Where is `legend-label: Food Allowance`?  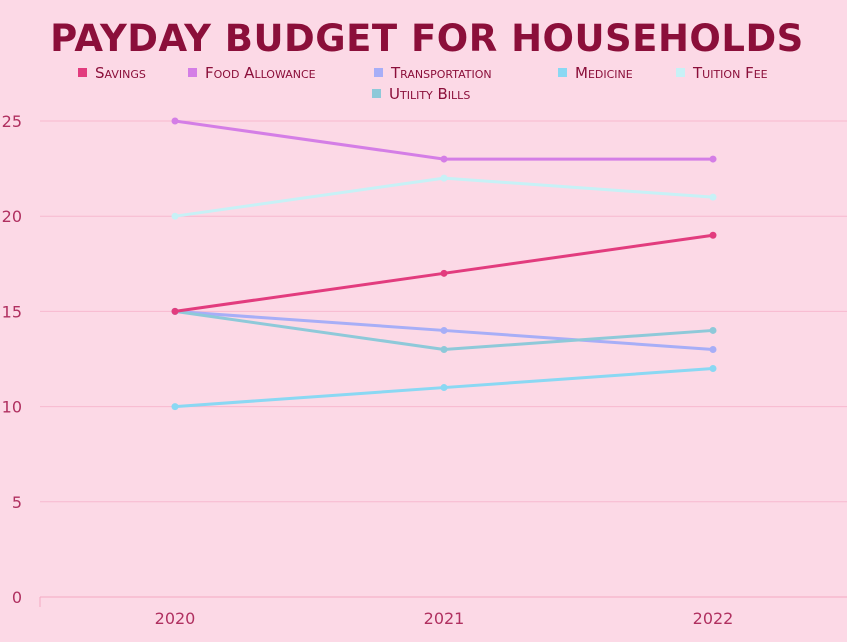
legend-label: Food Allowance is located at coordinates (260, 73).